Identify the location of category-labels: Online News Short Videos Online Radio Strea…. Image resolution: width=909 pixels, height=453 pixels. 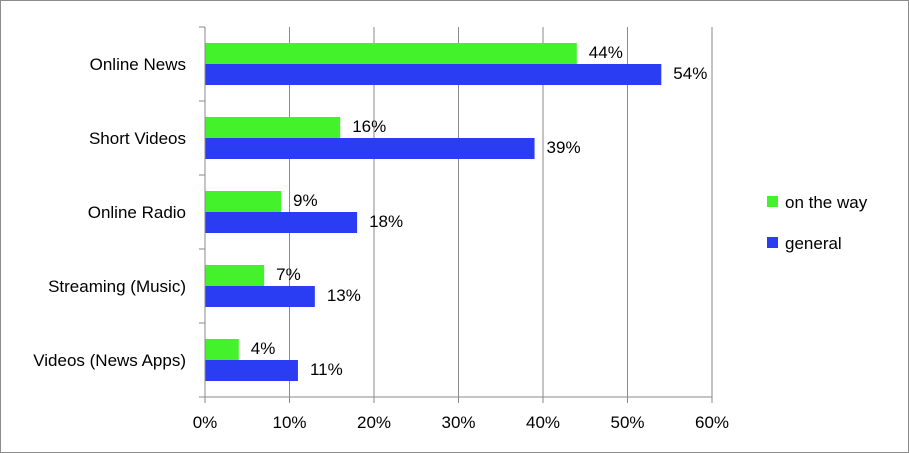
(109, 212).